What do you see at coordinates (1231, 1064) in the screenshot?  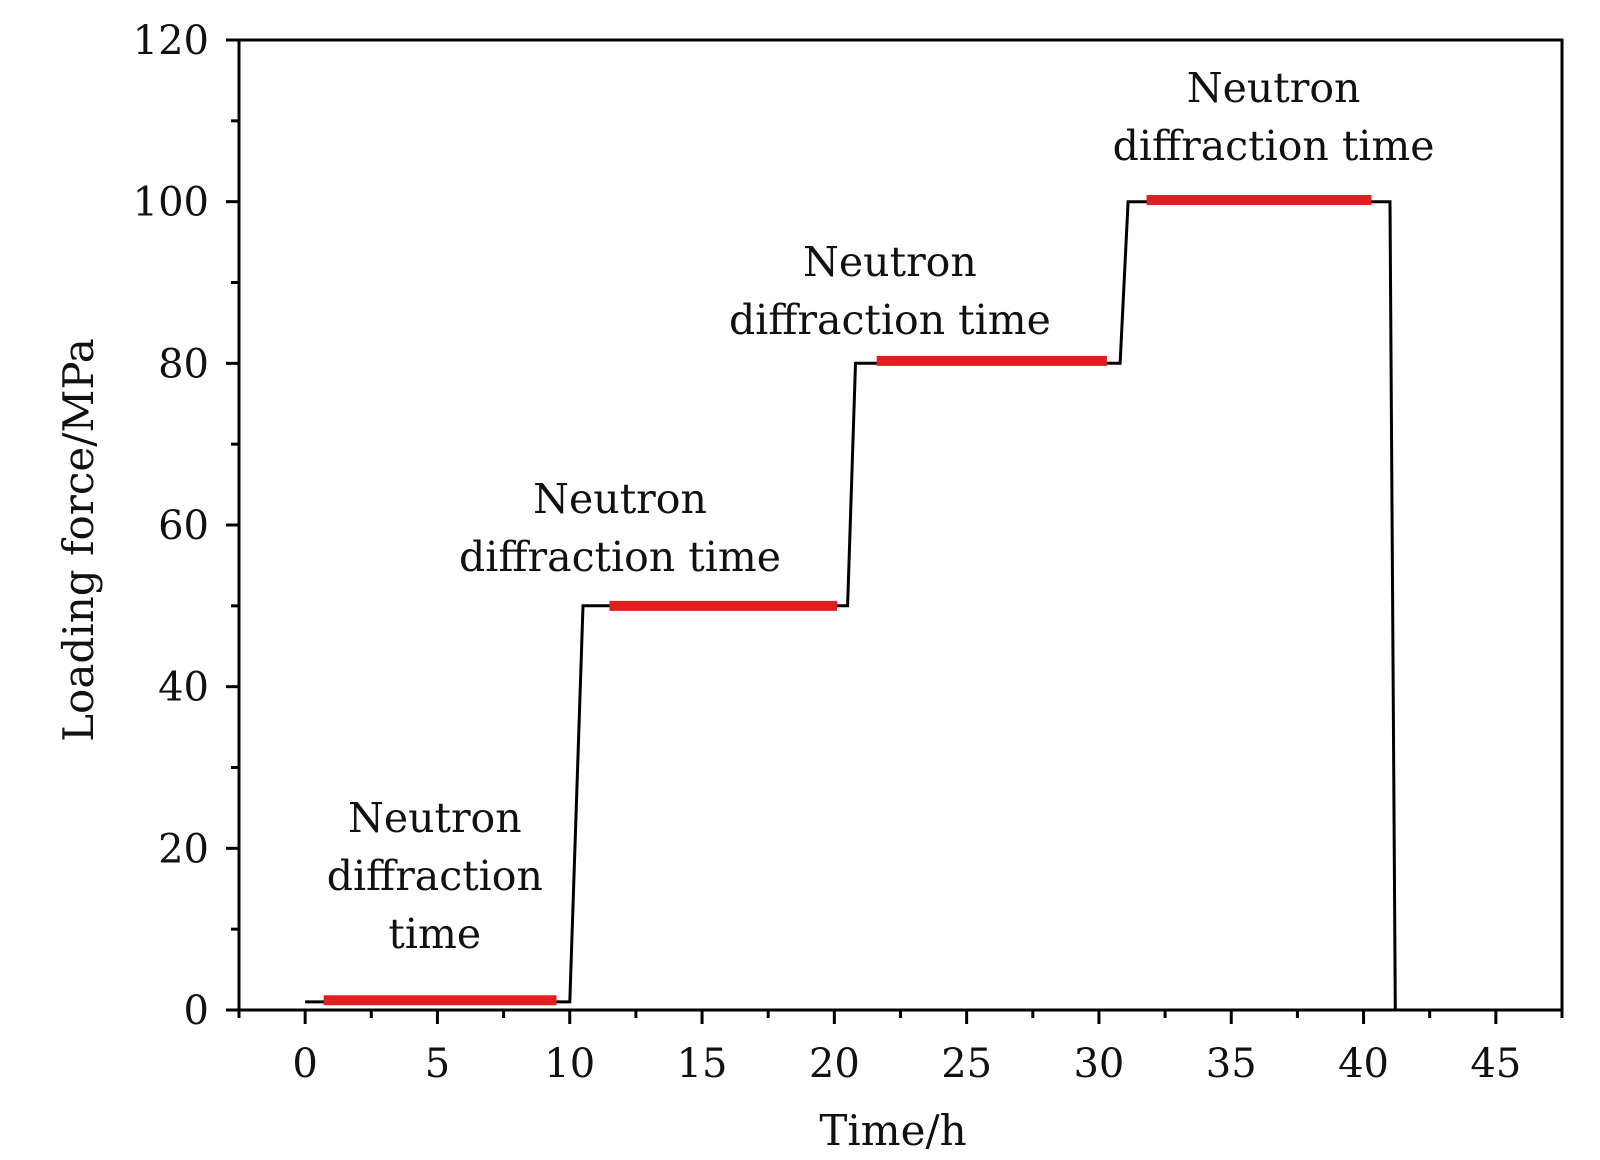 I see `x-tick-label: 35` at bounding box center [1231, 1064].